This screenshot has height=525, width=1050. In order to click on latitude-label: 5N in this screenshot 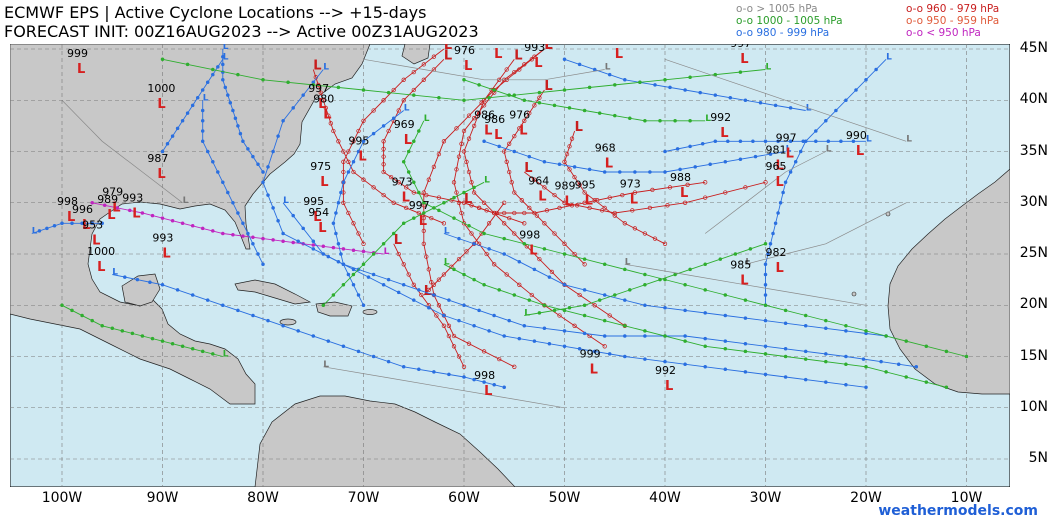, I will do `click(1038, 458)`.